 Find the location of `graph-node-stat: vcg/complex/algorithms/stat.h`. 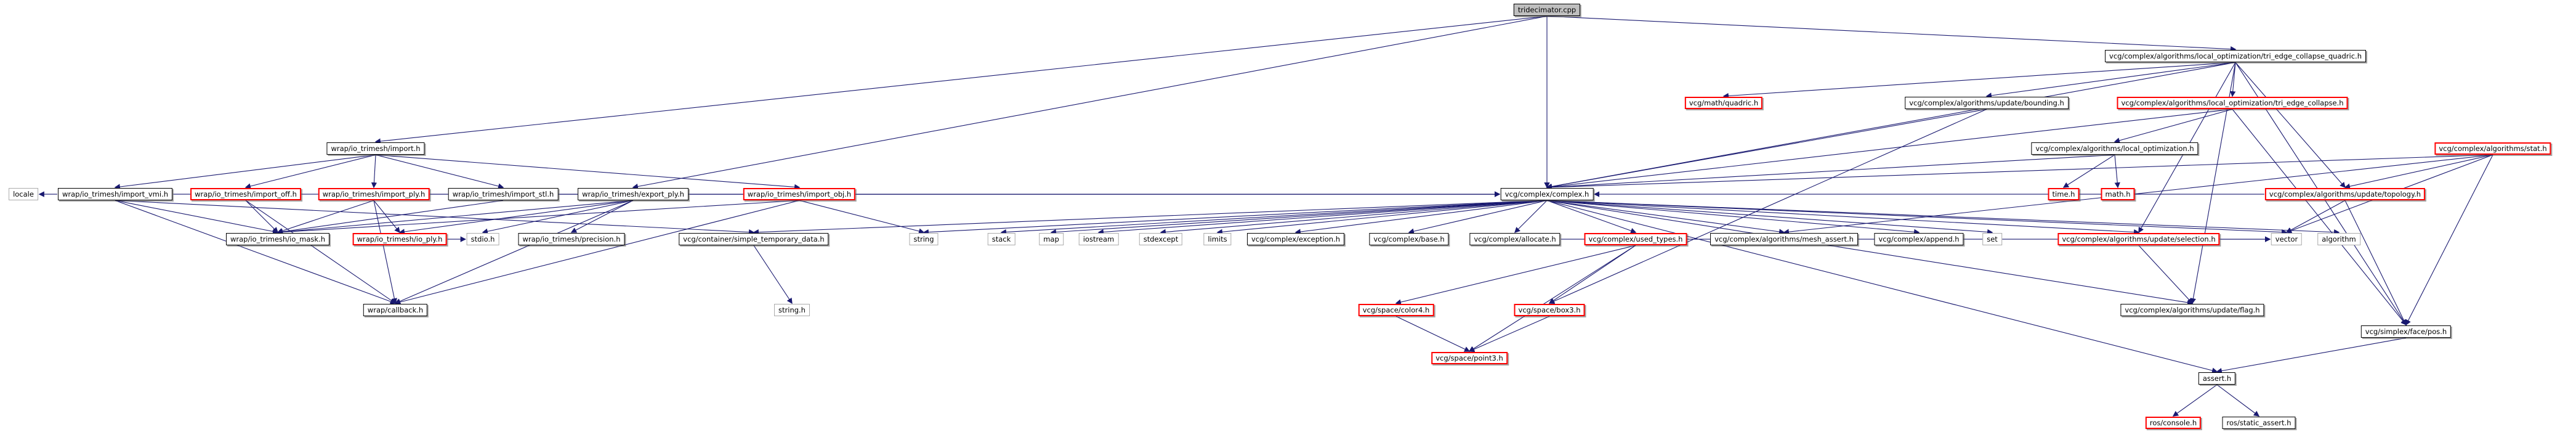

graph-node-stat: vcg/complex/algorithms/stat.h is located at coordinates (2492, 148).